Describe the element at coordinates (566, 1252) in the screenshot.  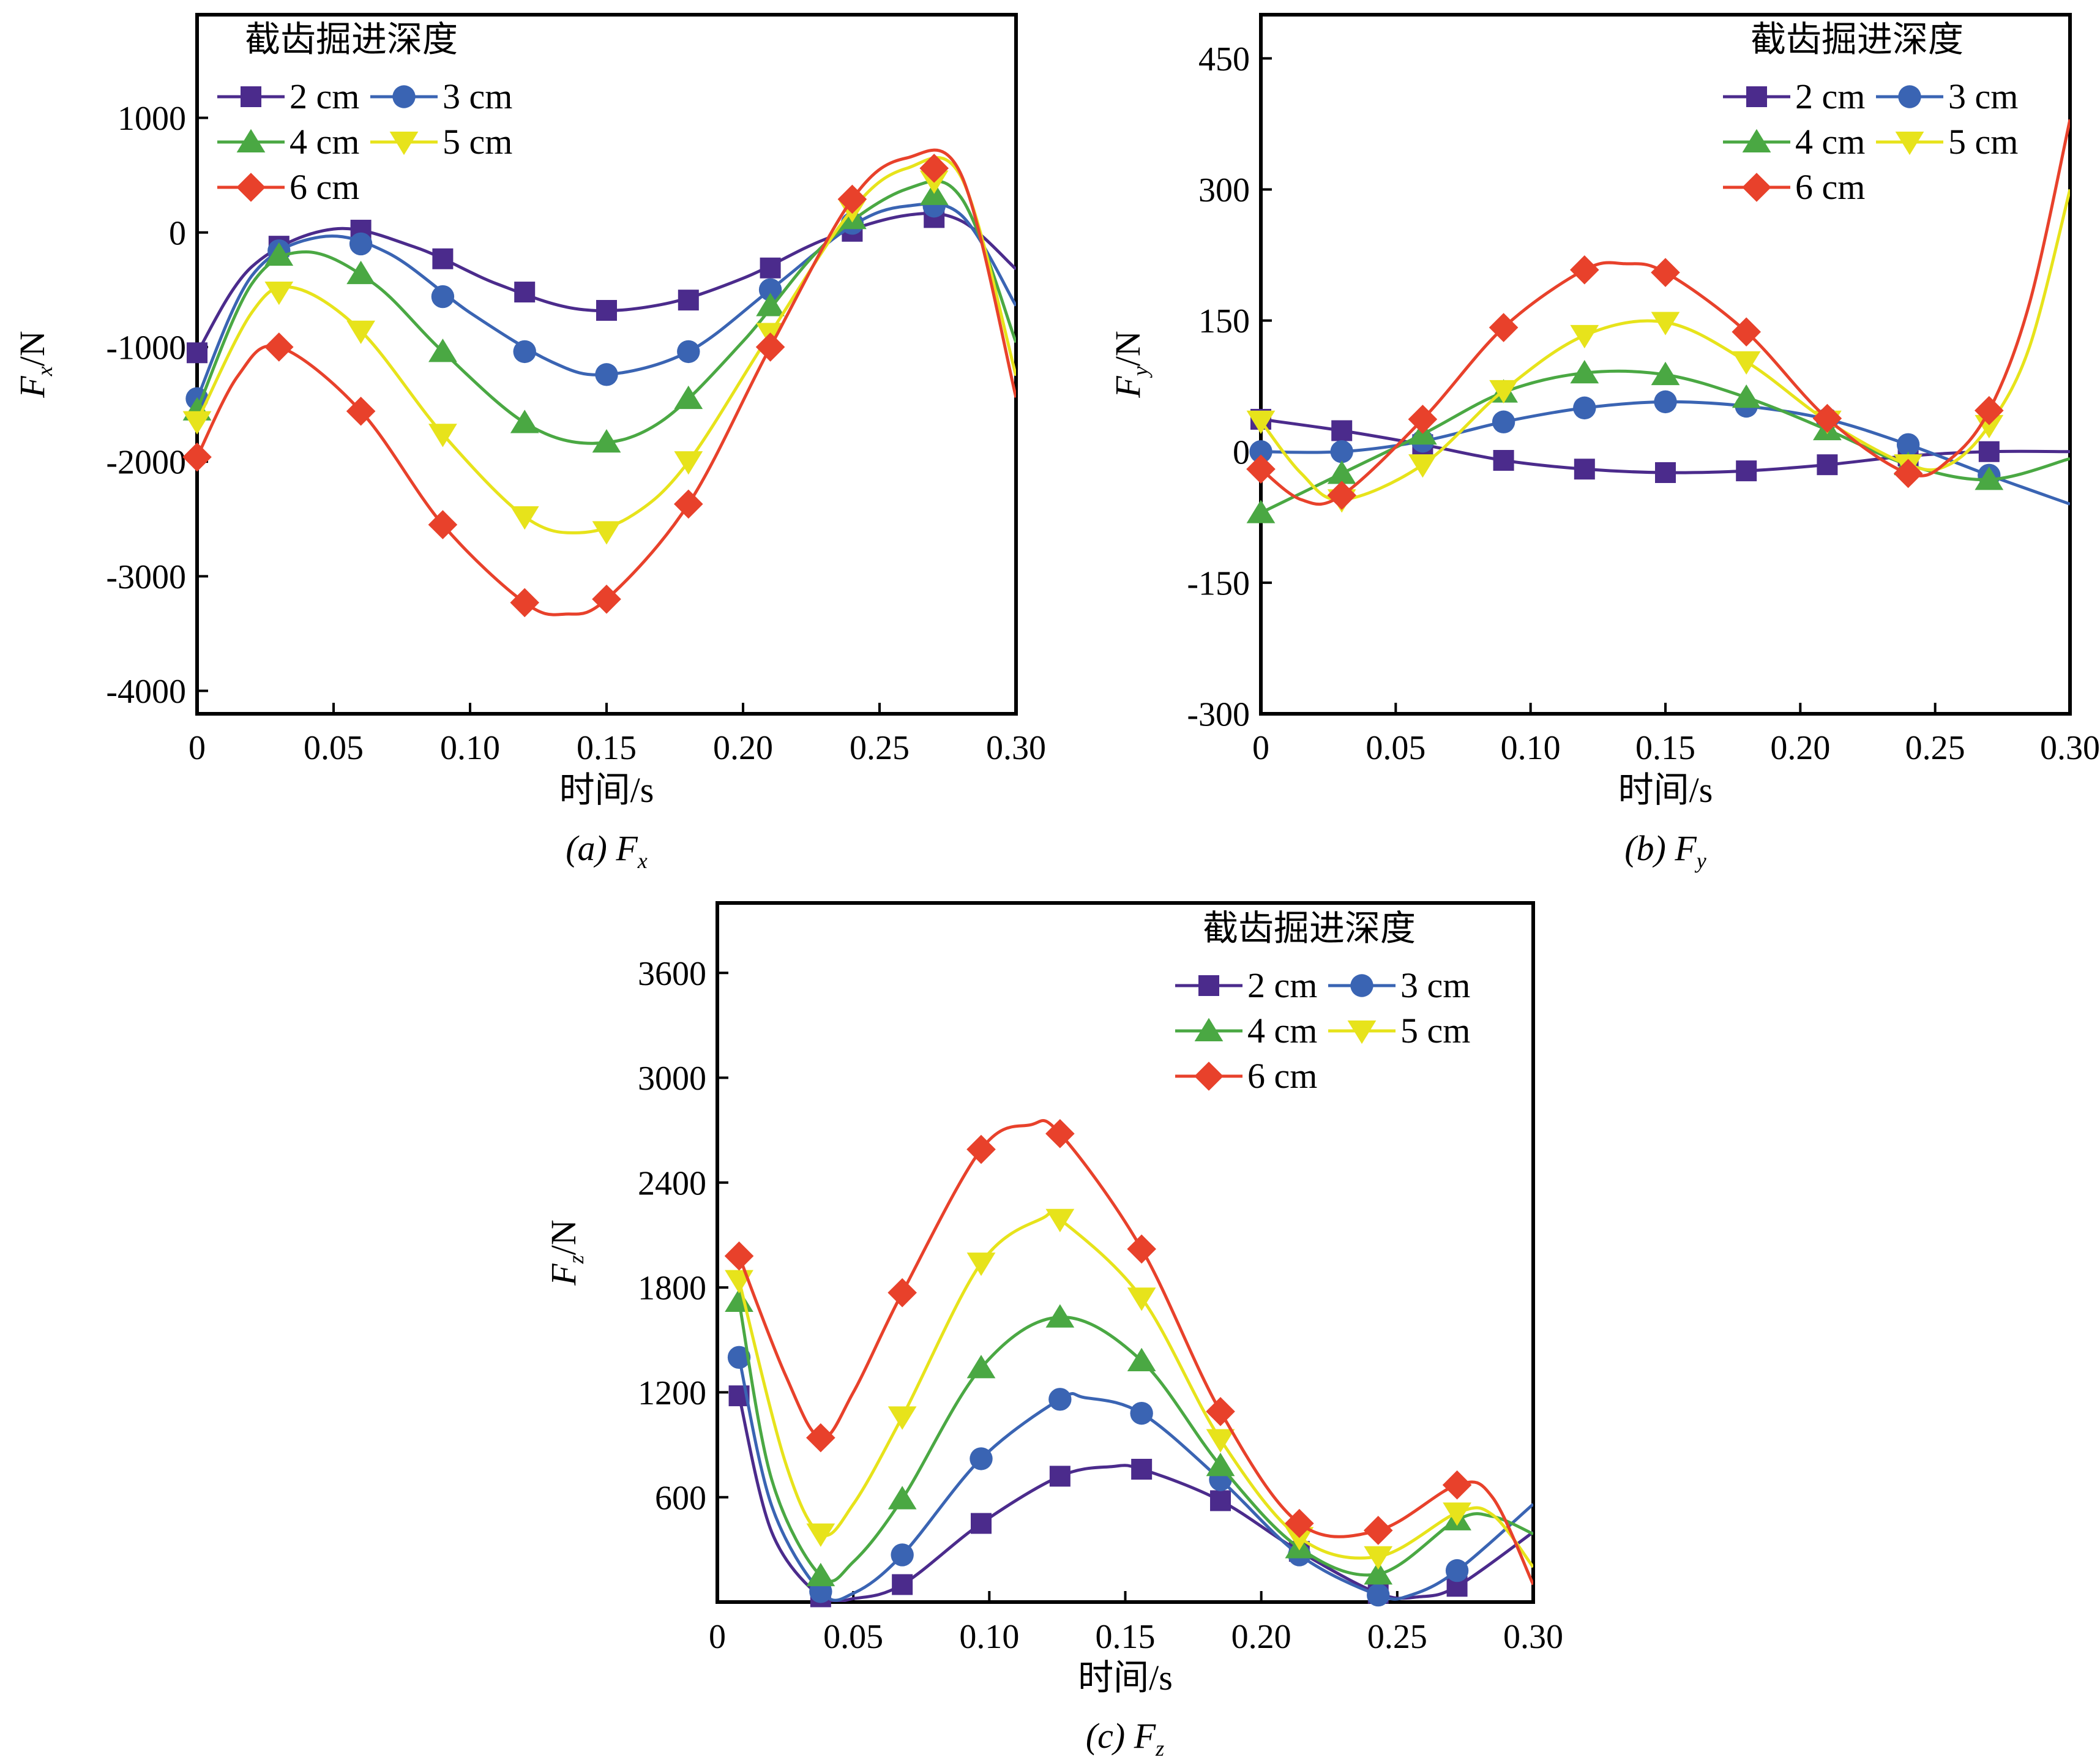
I see `y-axis-label: Fz/N` at that location.